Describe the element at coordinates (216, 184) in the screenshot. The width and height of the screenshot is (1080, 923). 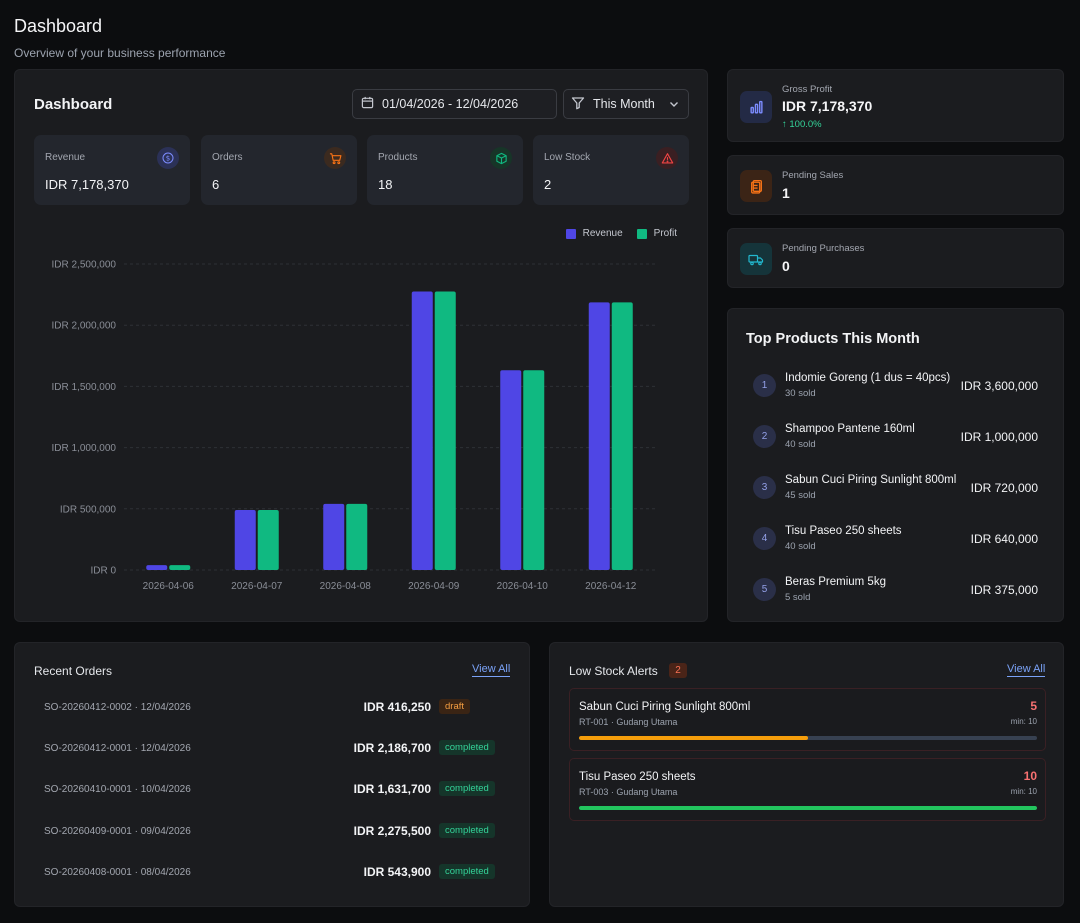
I see `stat-value: 6` at that location.